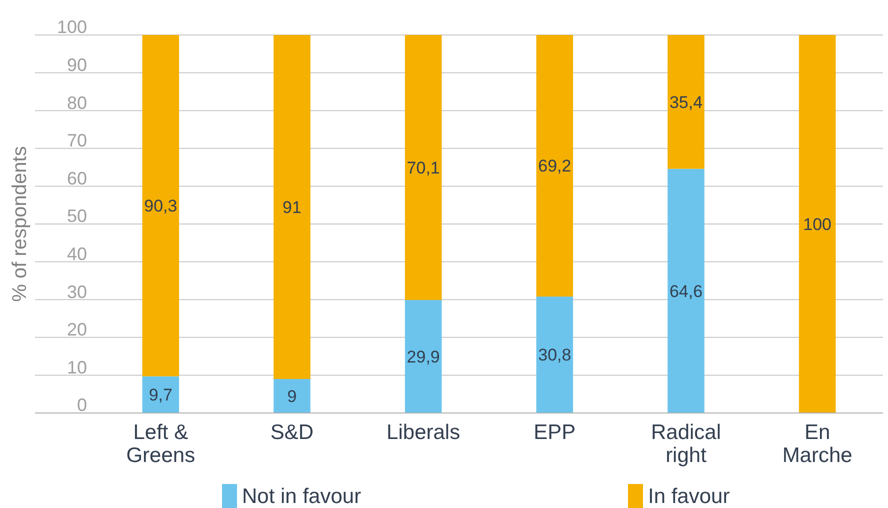 This screenshot has width=888, height=508. What do you see at coordinates (817, 224) in the screenshot?
I see `data-label: 100` at bounding box center [817, 224].